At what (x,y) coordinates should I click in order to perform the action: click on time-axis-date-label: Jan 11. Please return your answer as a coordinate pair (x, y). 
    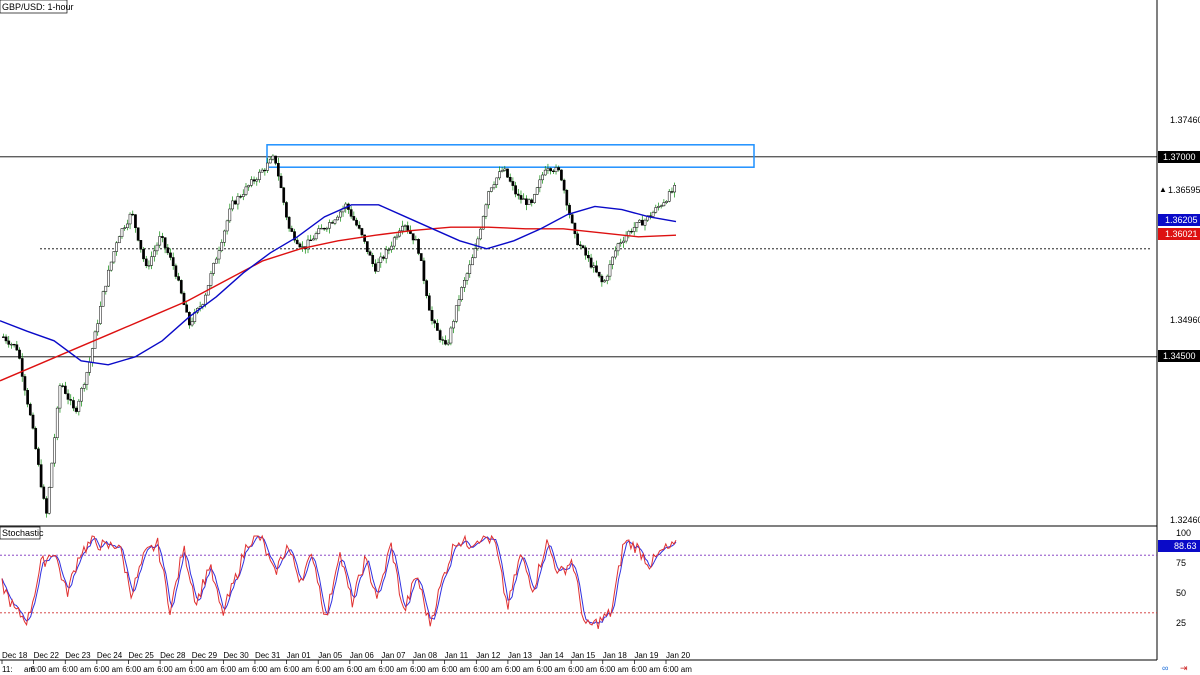
    Looking at the image, I should click on (457, 655).